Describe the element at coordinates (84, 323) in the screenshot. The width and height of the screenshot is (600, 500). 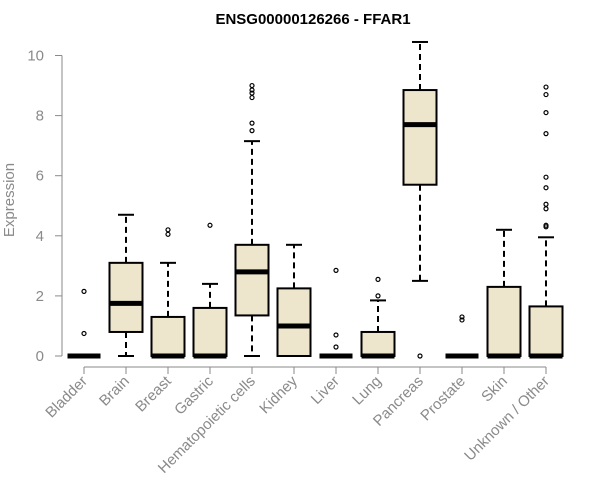
I see `box-bladder` at that location.